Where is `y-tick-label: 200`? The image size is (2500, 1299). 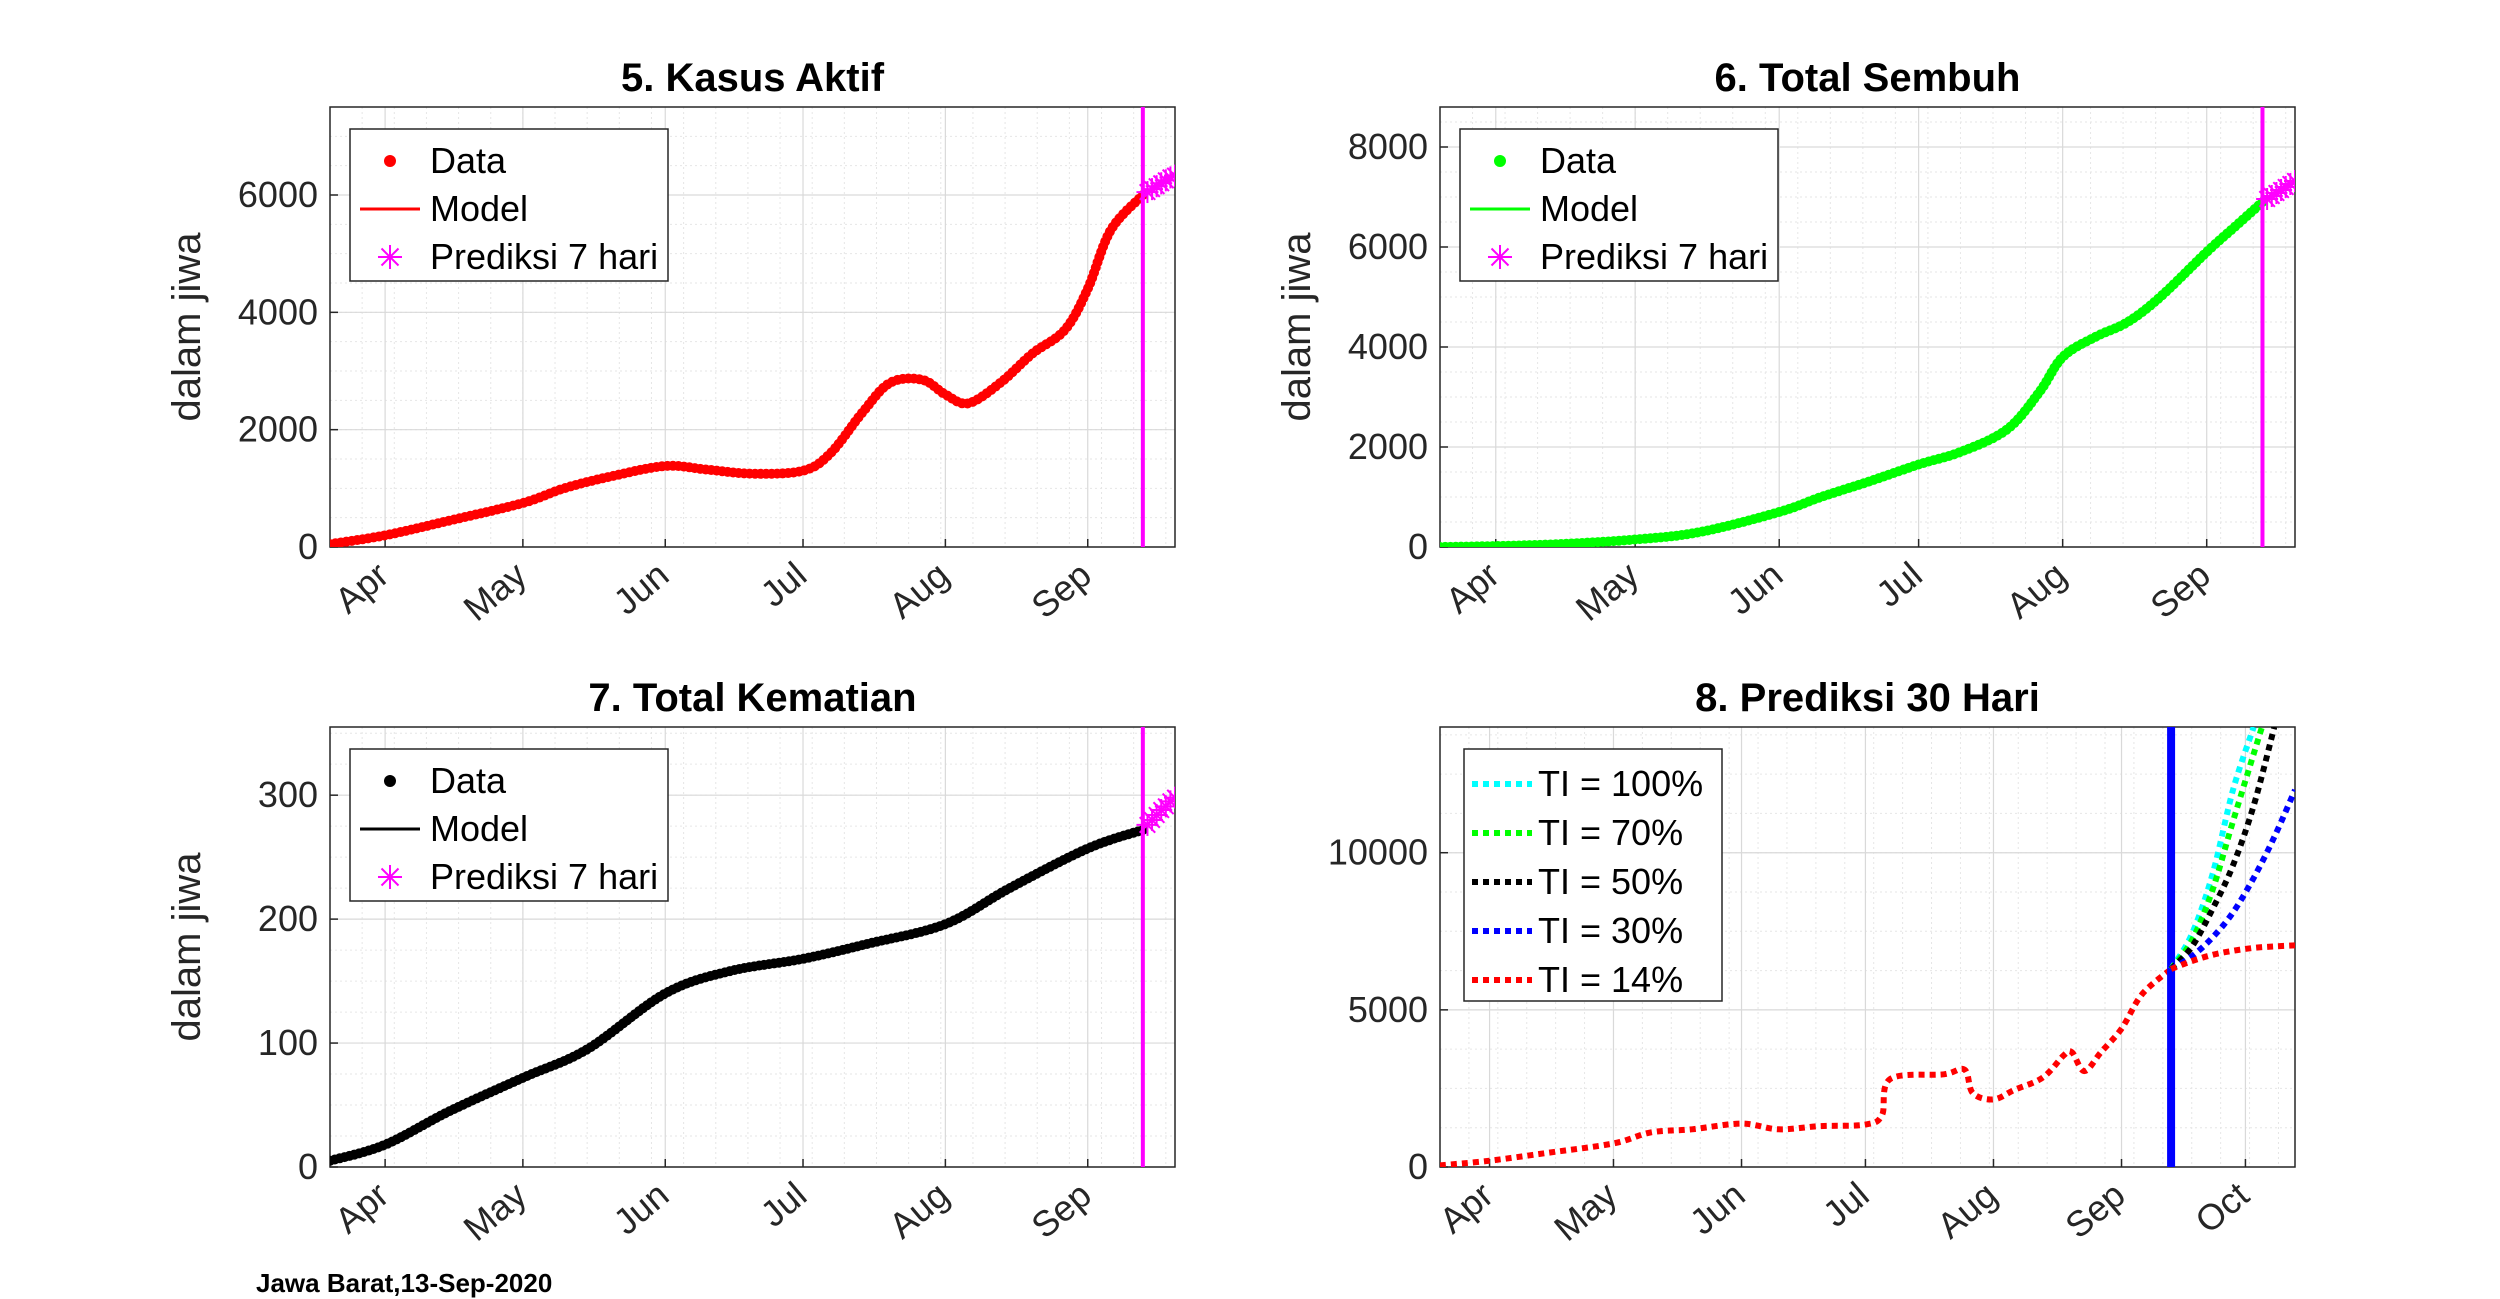
y-tick-label: 200 is located at coordinates (288, 918).